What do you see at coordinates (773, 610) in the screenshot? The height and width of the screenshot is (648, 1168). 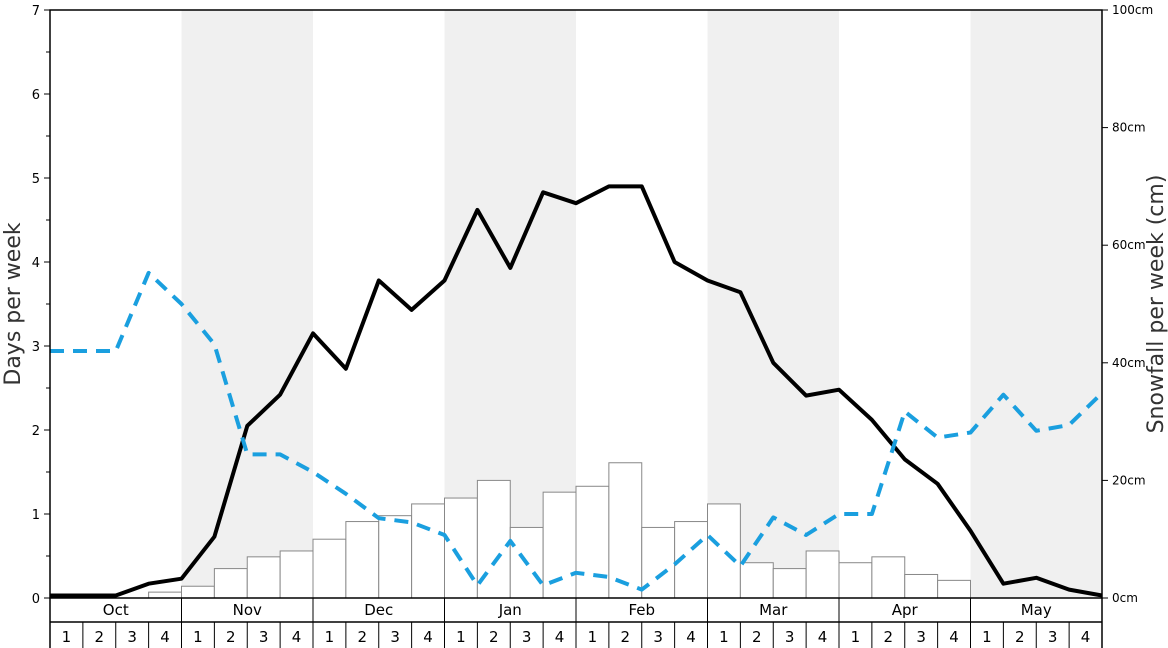 I see `month-label-mar: Mar` at bounding box center [773, 610].